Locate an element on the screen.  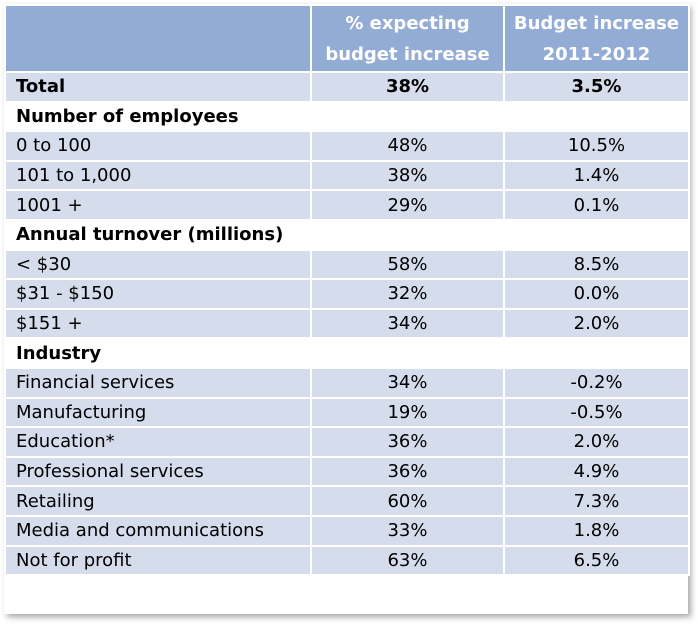
table-row: $151 +34% 2.0% is located at coordinates (347, 323).